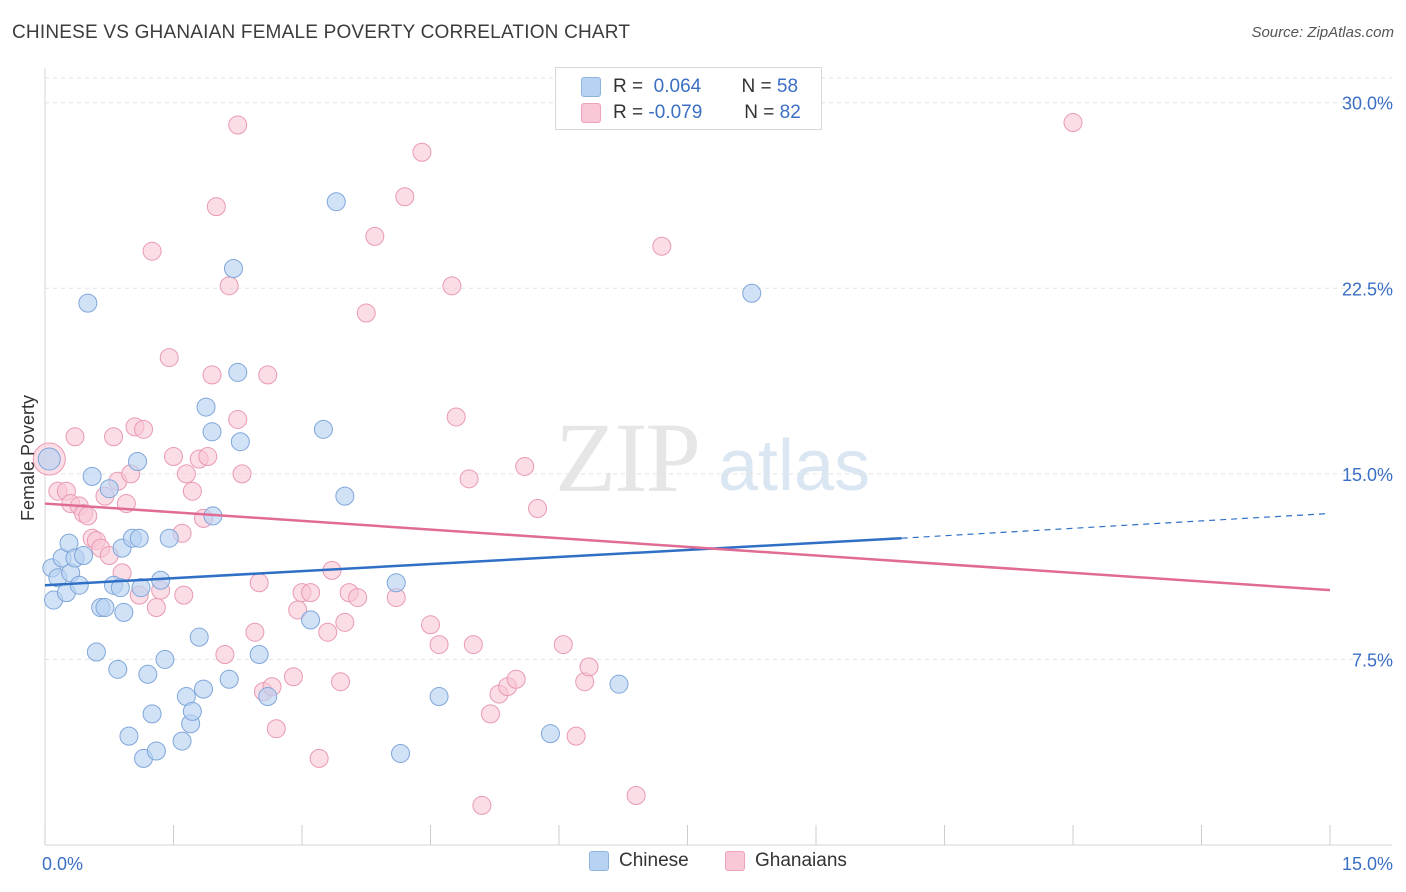  I want to click on y-tick-label: 22.5%, so click(1367, 289).